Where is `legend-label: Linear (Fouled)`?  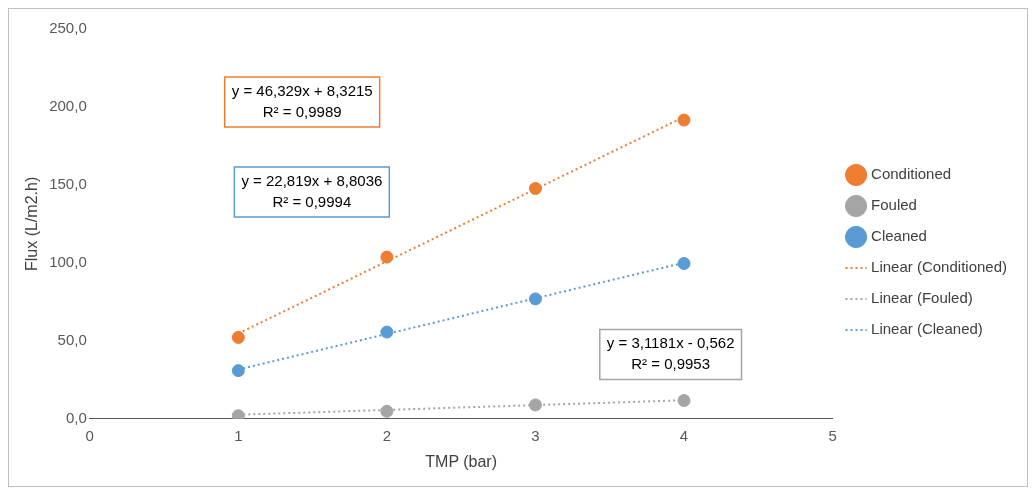 legend-label: Linear (Fouled) is located at coordinates (922, 298).